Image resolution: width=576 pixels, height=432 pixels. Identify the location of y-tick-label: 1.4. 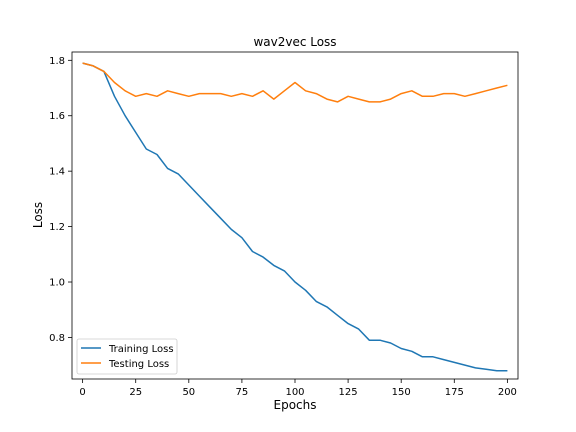
(57, 172).